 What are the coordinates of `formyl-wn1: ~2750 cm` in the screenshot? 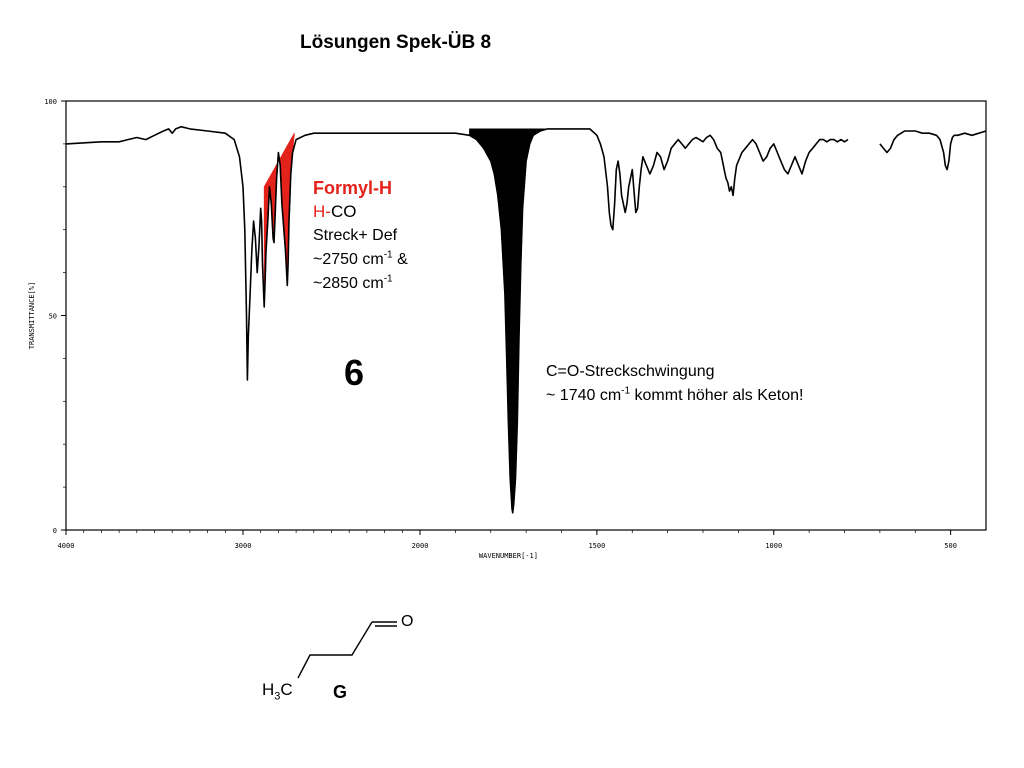 It's located at (348, 259).